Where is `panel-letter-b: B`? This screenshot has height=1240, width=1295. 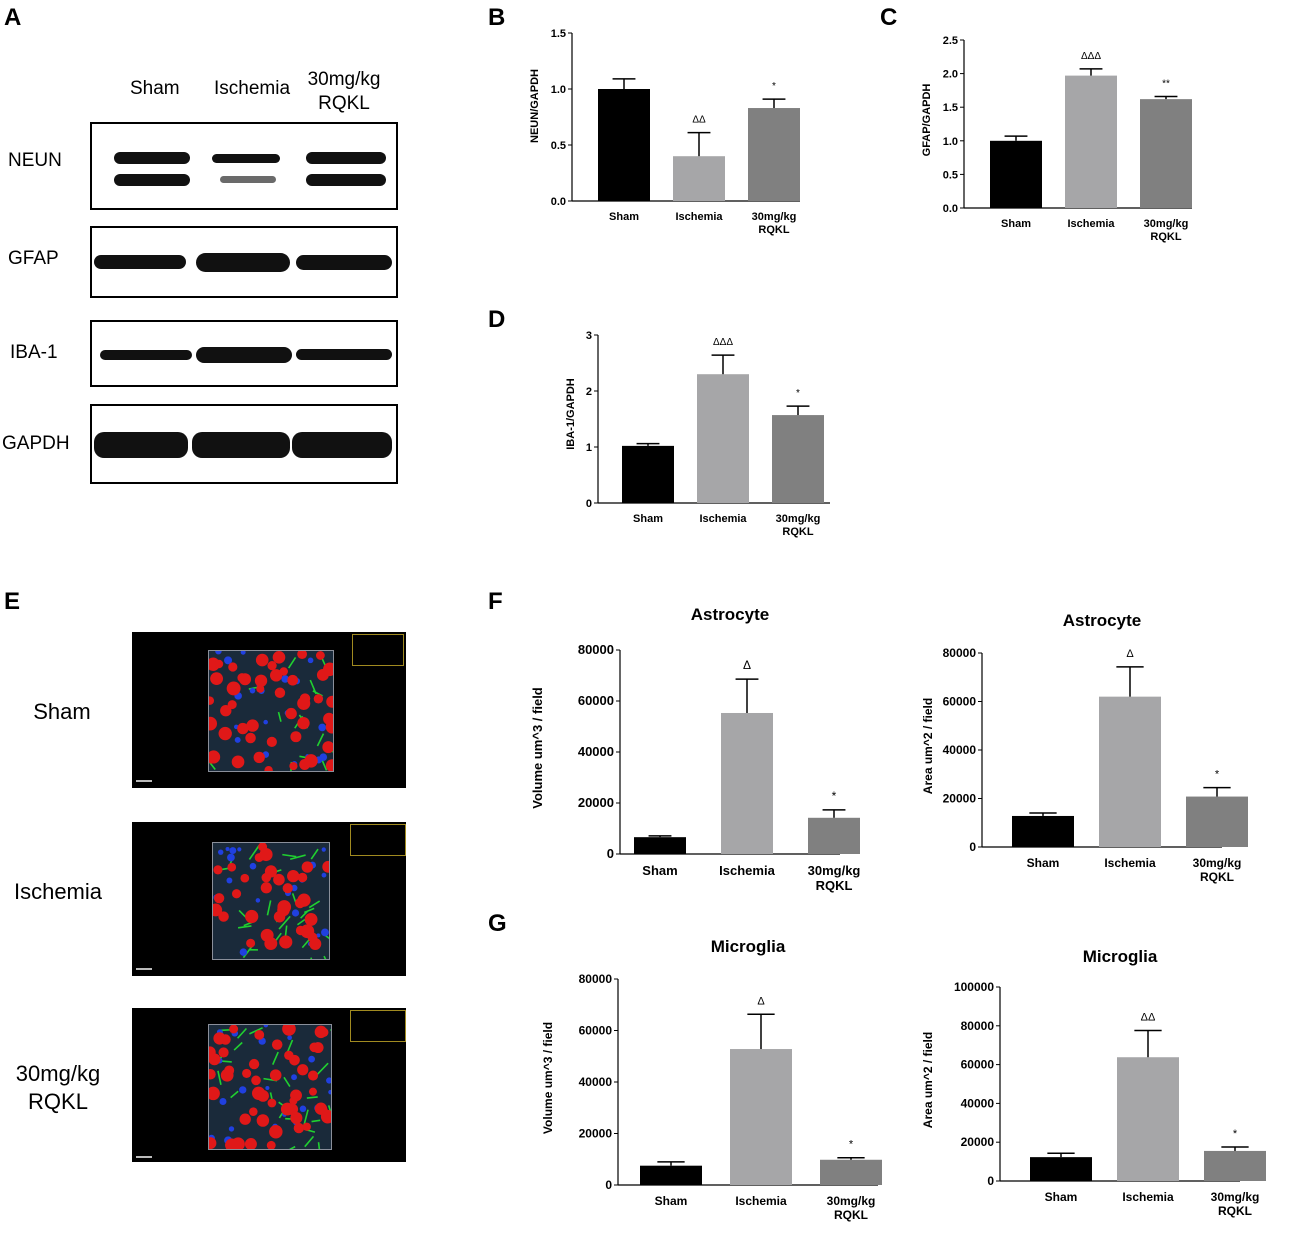
panel-letter-b: B is located at coordinates (496, 18).